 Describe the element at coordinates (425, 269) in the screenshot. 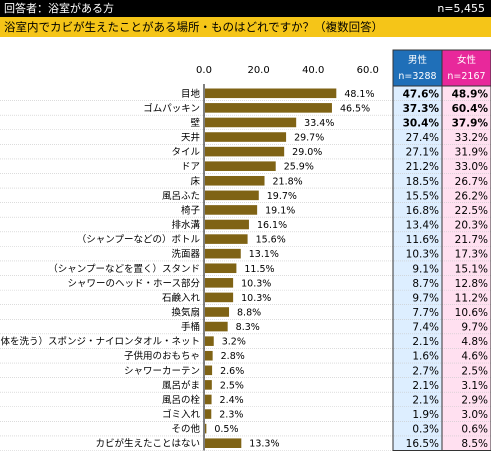

I see `male-value: 9.1%` at that location.